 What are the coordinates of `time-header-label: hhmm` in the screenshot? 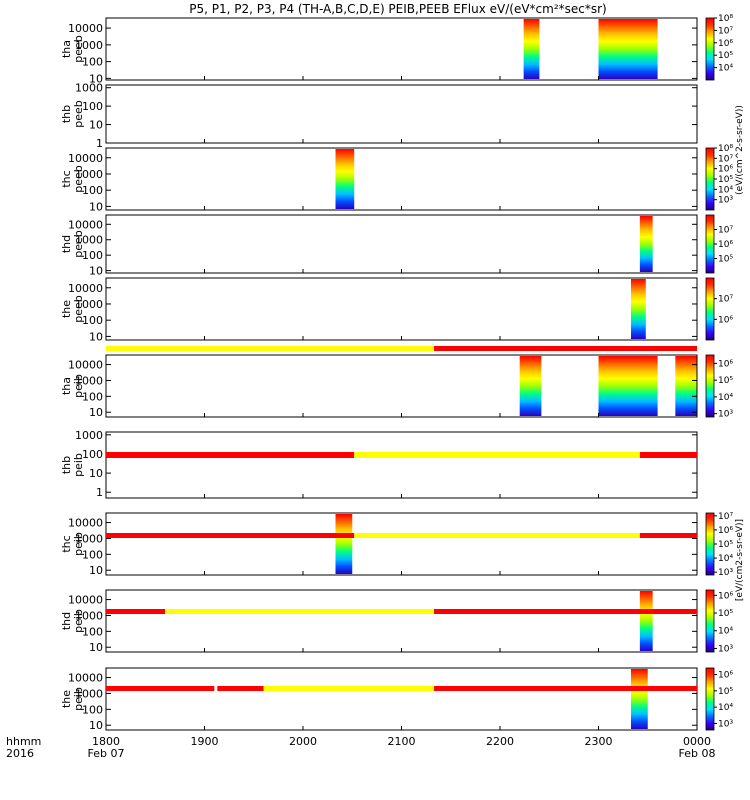 It's located at (23, 741).